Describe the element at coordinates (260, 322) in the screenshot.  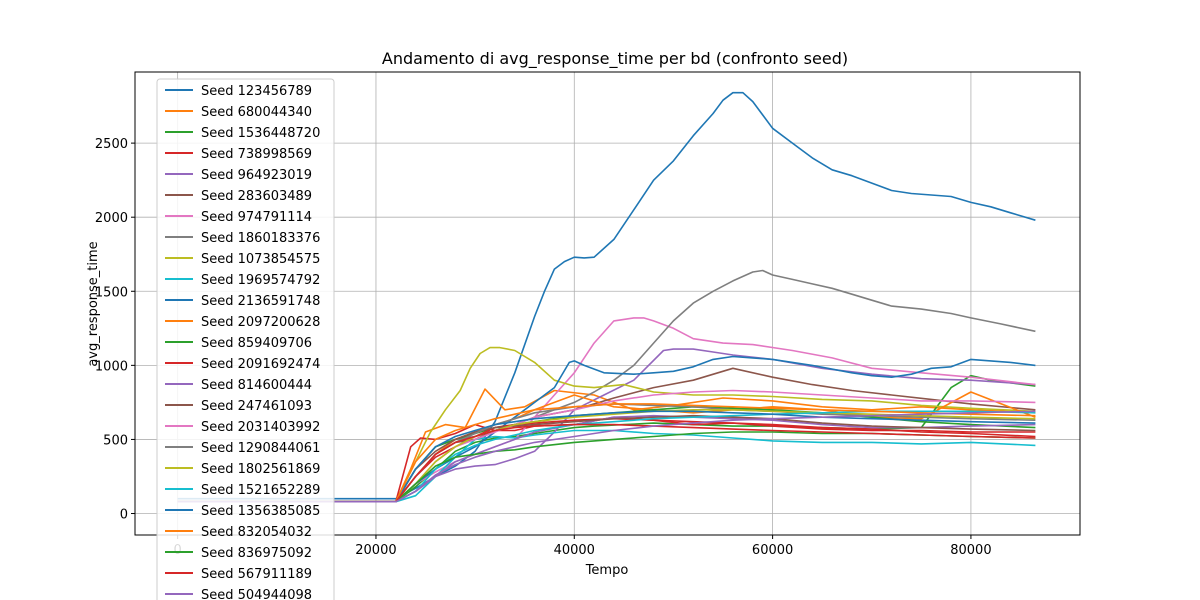
I see `legend-entry: Seed 2097200628` at that location.